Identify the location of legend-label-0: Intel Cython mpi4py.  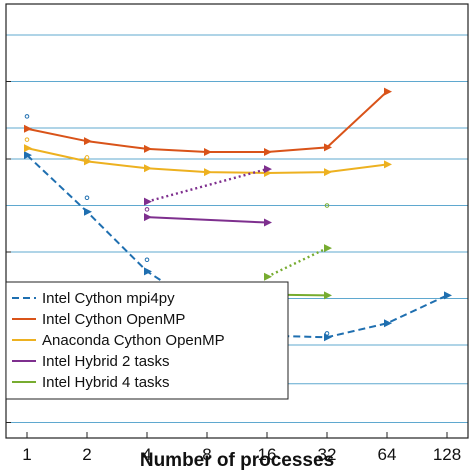
(108, 298).